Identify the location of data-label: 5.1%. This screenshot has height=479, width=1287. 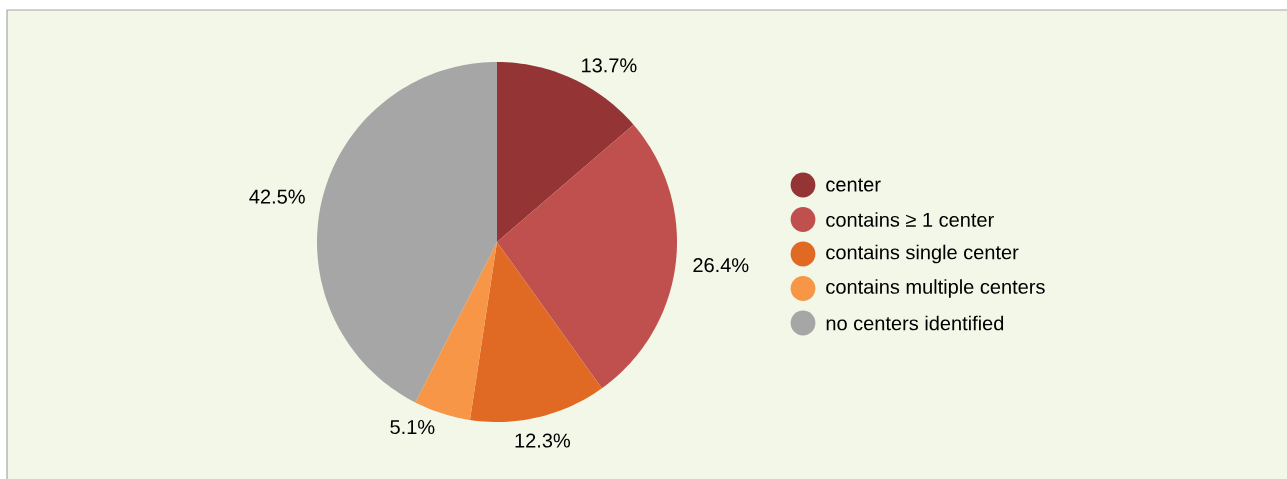
(412, 427).